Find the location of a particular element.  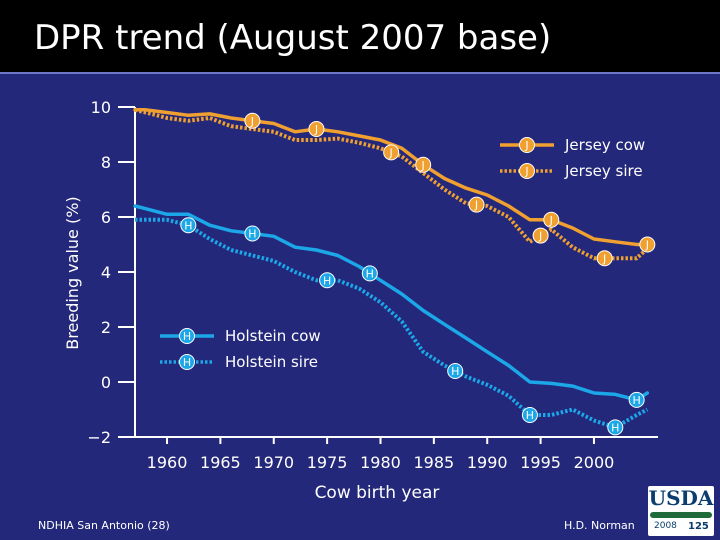

page-title: DPR trend (August 2007 base) is located at coordinates (293, 38).